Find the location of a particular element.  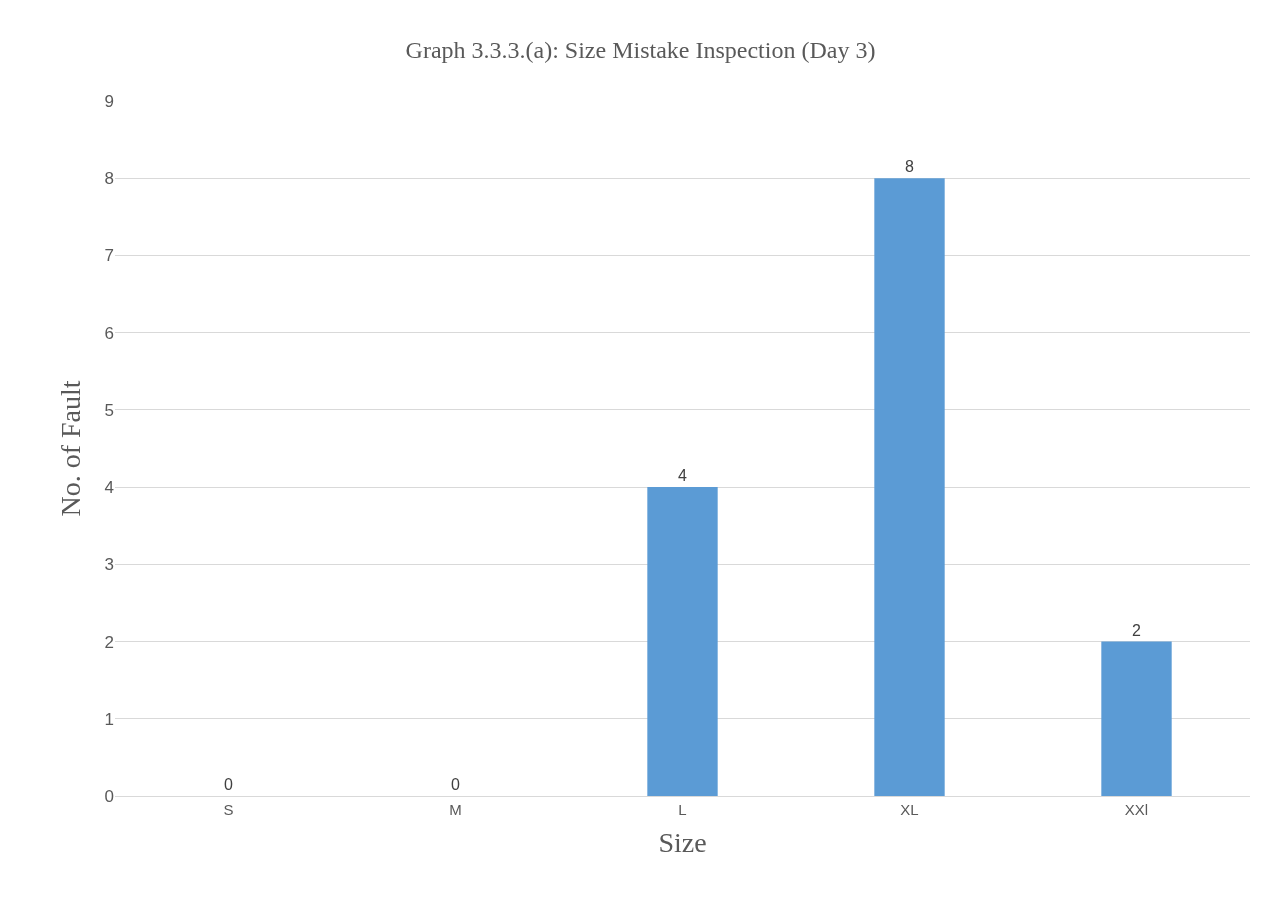

y-tick-label: 4 is located at coordinates (109, 488).